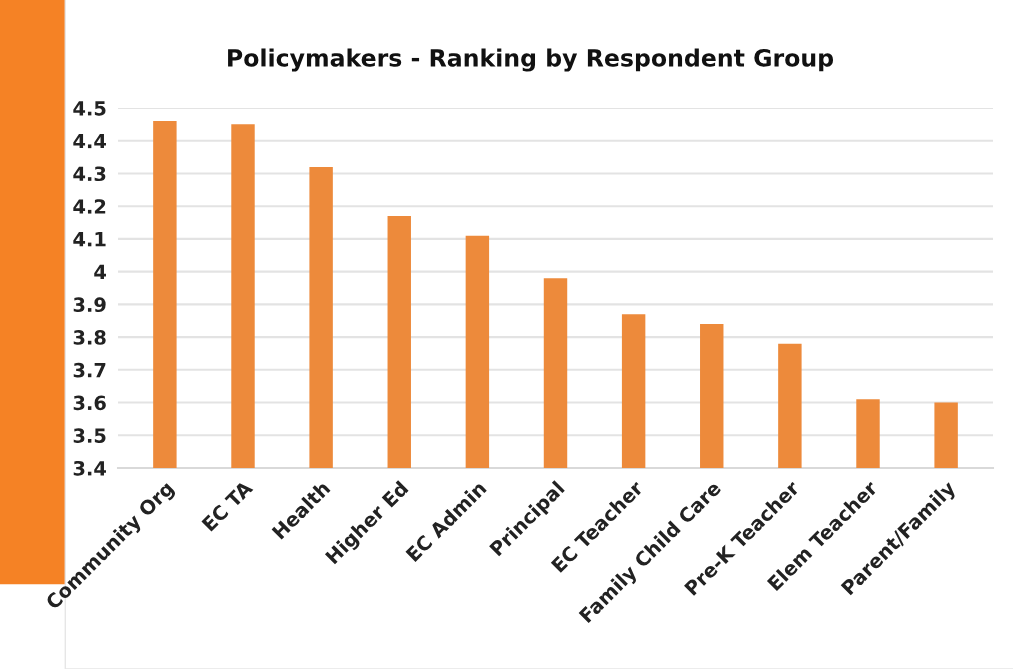  What do you see at coordinates (89, 468) in the screenshot?
I see `y-tick-label: 3.4` at bounding box center [89, 468].